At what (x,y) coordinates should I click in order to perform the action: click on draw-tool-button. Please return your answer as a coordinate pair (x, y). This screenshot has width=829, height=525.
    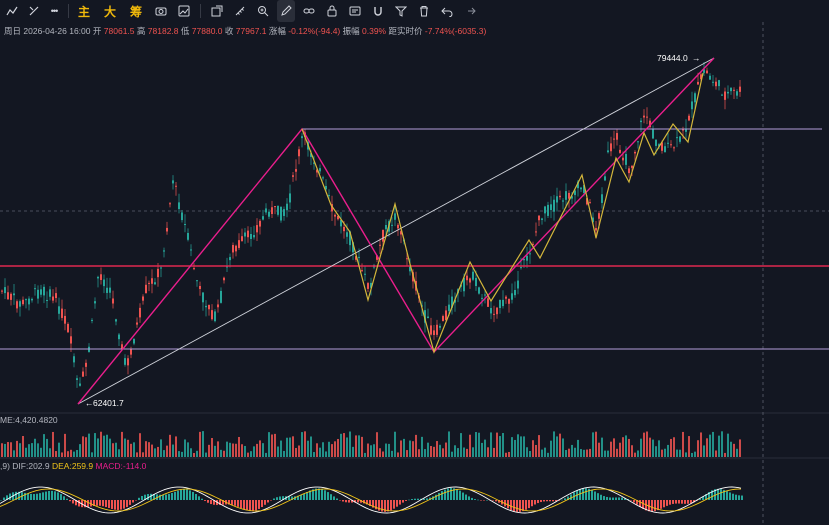
    Looking at the image, I should click on (286, 11).